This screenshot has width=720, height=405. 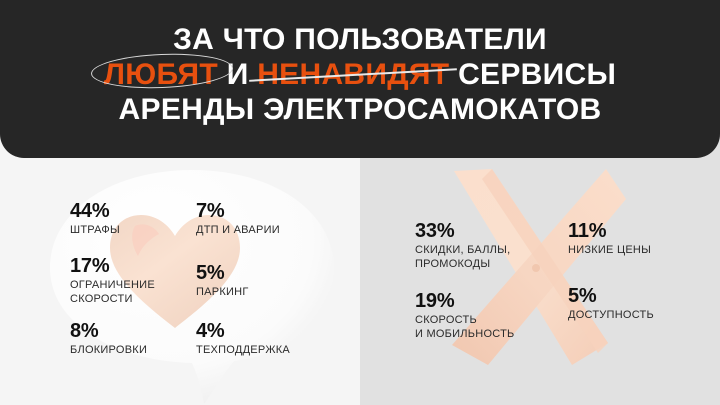 I want to click on stat-label: ПАРКИНГ, so click(x=222, y=292).